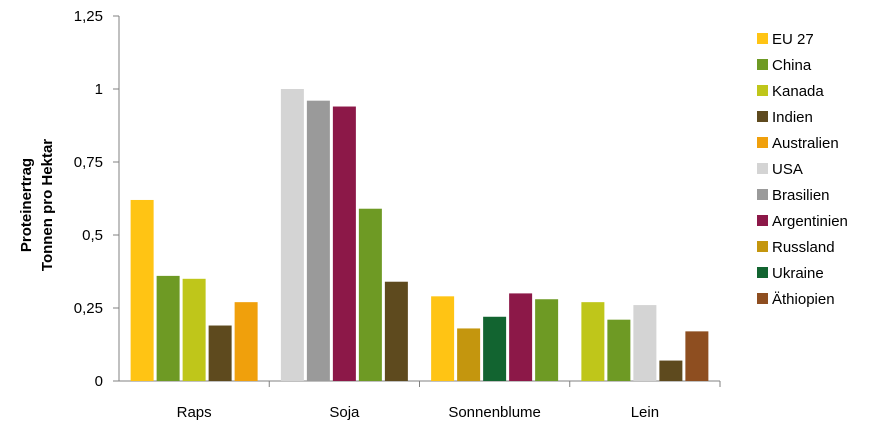  What do you see at coordinates (593, 341) in the screenshot?
I see `bar-lein-kanada` at bounding box center [593, 341].